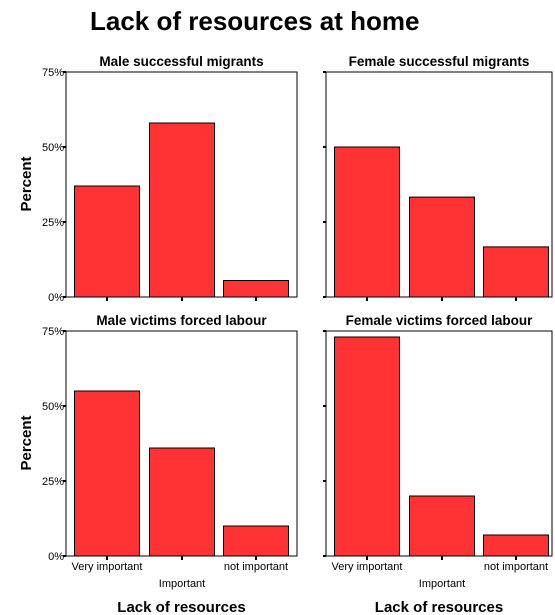  What do you see at coordinates (439, 61) in the screenshot?
I see `panel-title: Female successful migrants` at bounding box center [439, 61].